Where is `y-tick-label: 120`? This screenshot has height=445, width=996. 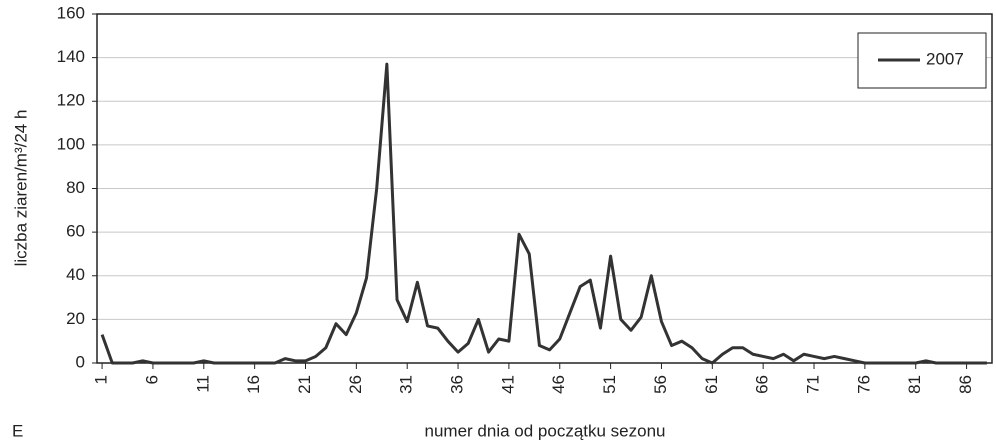 y-tick-label: 120 is located at coordinates (71, 100).